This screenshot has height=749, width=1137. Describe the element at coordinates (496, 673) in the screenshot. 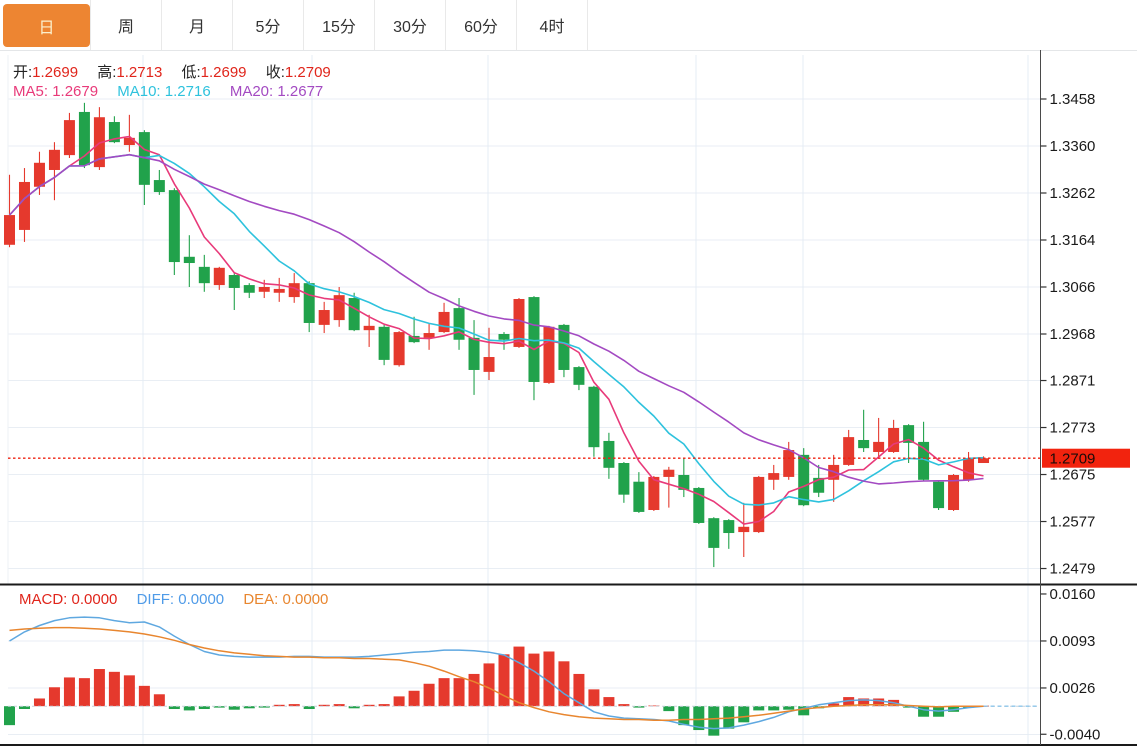

I see `diff-line` at that location.